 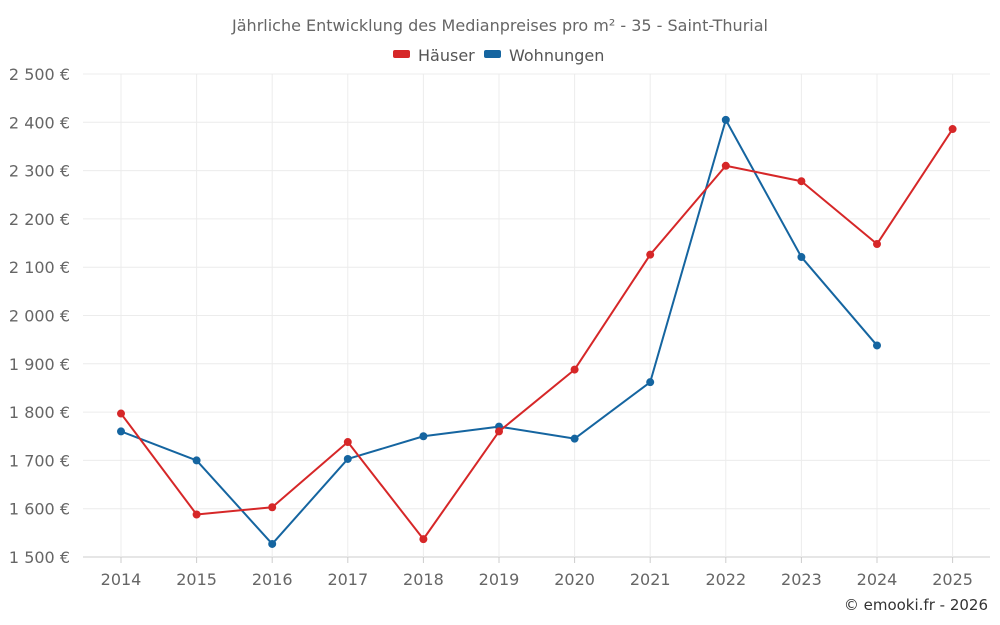 I want to click on x-tick-label: 2024, so click(x=877, y=579).